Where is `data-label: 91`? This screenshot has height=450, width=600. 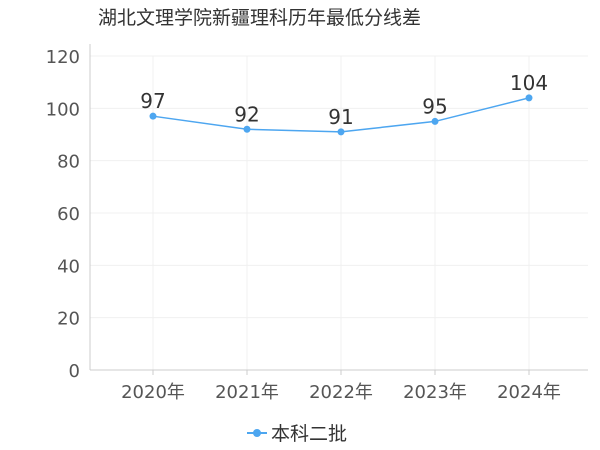 data-label: 91 is located at coordinates (340, 117).